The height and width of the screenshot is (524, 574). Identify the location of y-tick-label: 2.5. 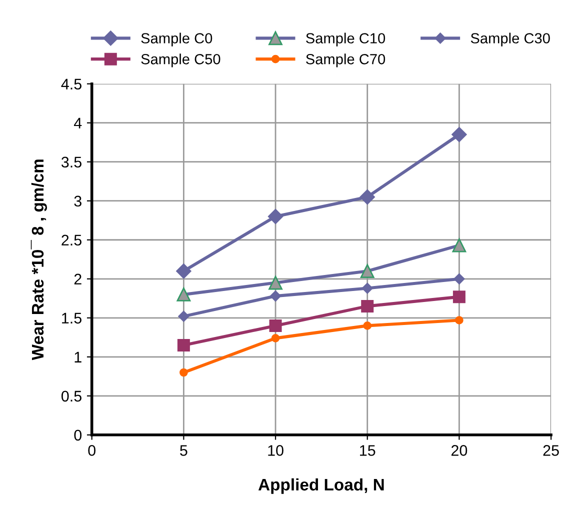
(72, 240).